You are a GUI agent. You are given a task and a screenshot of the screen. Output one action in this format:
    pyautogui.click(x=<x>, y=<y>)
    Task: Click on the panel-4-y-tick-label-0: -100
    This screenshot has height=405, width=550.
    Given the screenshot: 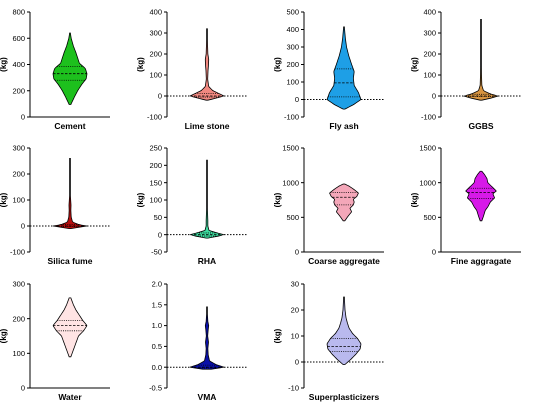 What is the action you would take?
    pyautogui.click(x=428, y=117)
    